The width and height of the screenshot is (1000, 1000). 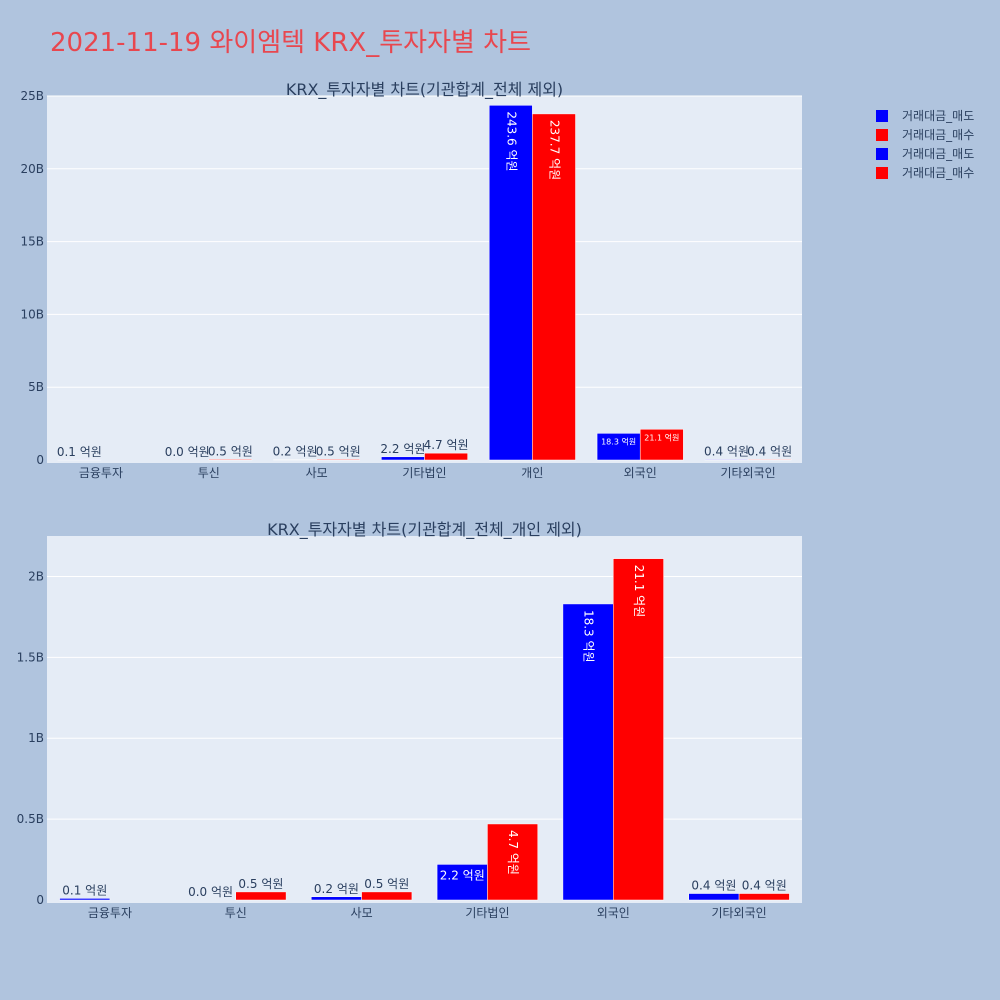 What do you see at coordinates (554, 150) in the screenshot?
I see `data-label: 237.7 억원` at bounding box center [554, 150].